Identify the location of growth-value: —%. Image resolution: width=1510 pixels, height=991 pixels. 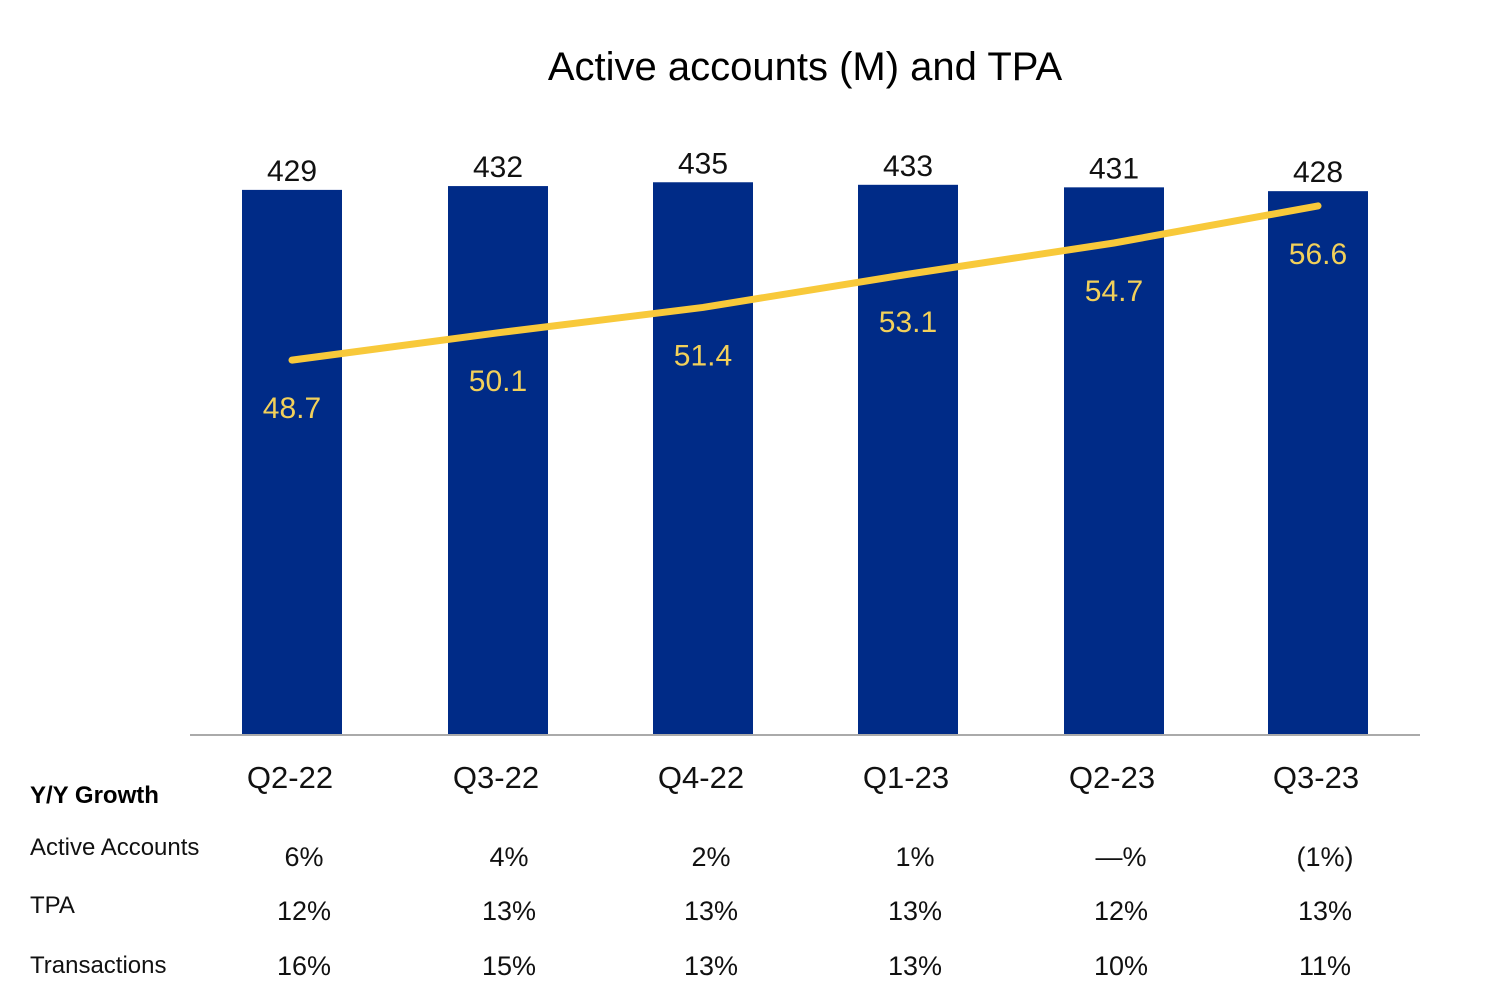
(1120, 857).